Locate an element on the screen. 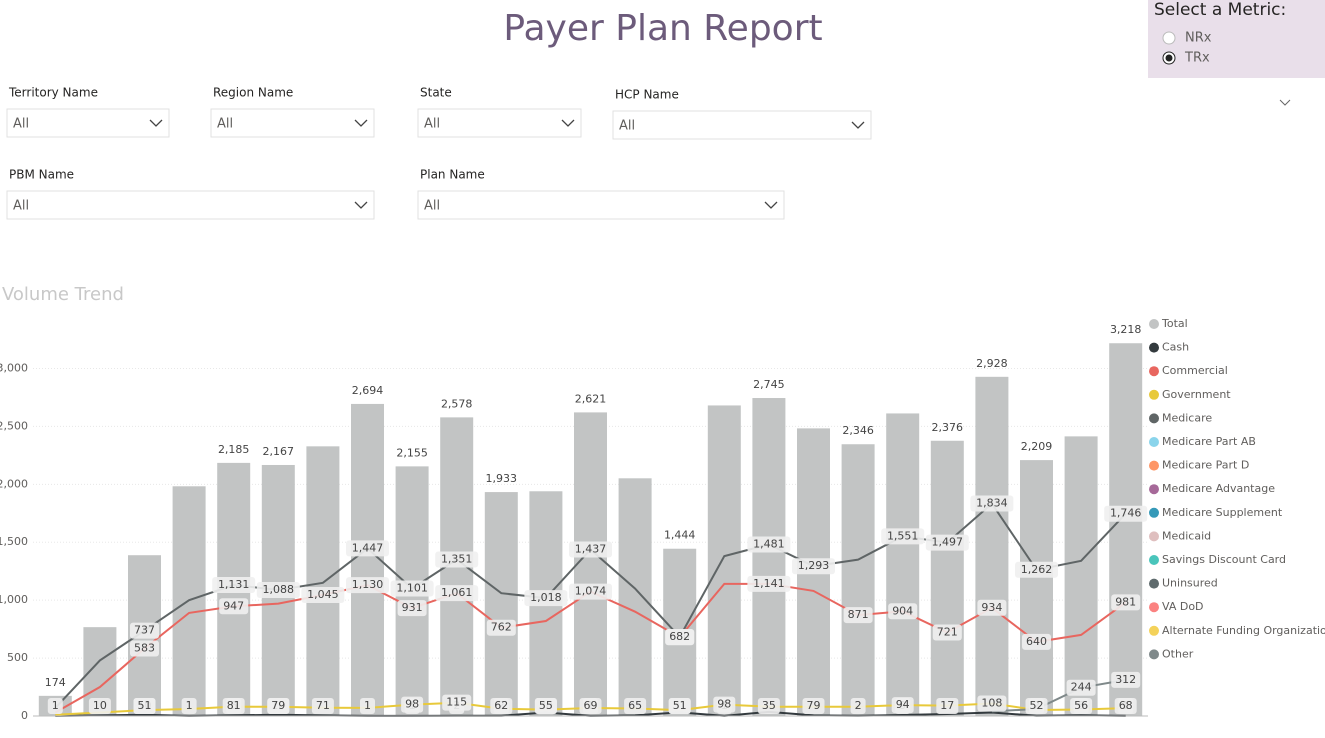  data-label: 981 is located at coordinates (1126, 602).